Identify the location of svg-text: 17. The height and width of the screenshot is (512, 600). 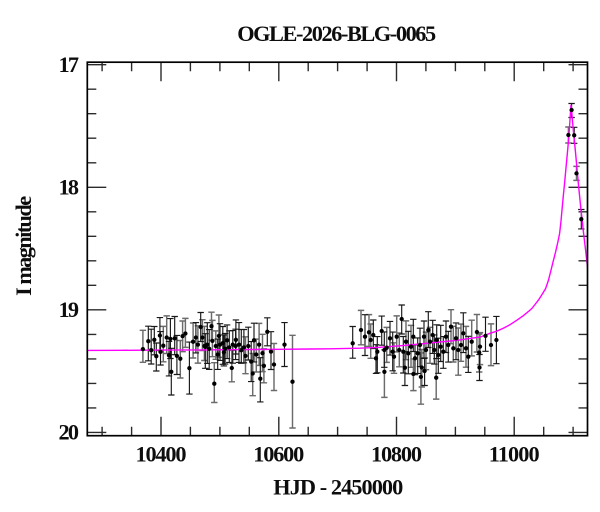
(69, 64).